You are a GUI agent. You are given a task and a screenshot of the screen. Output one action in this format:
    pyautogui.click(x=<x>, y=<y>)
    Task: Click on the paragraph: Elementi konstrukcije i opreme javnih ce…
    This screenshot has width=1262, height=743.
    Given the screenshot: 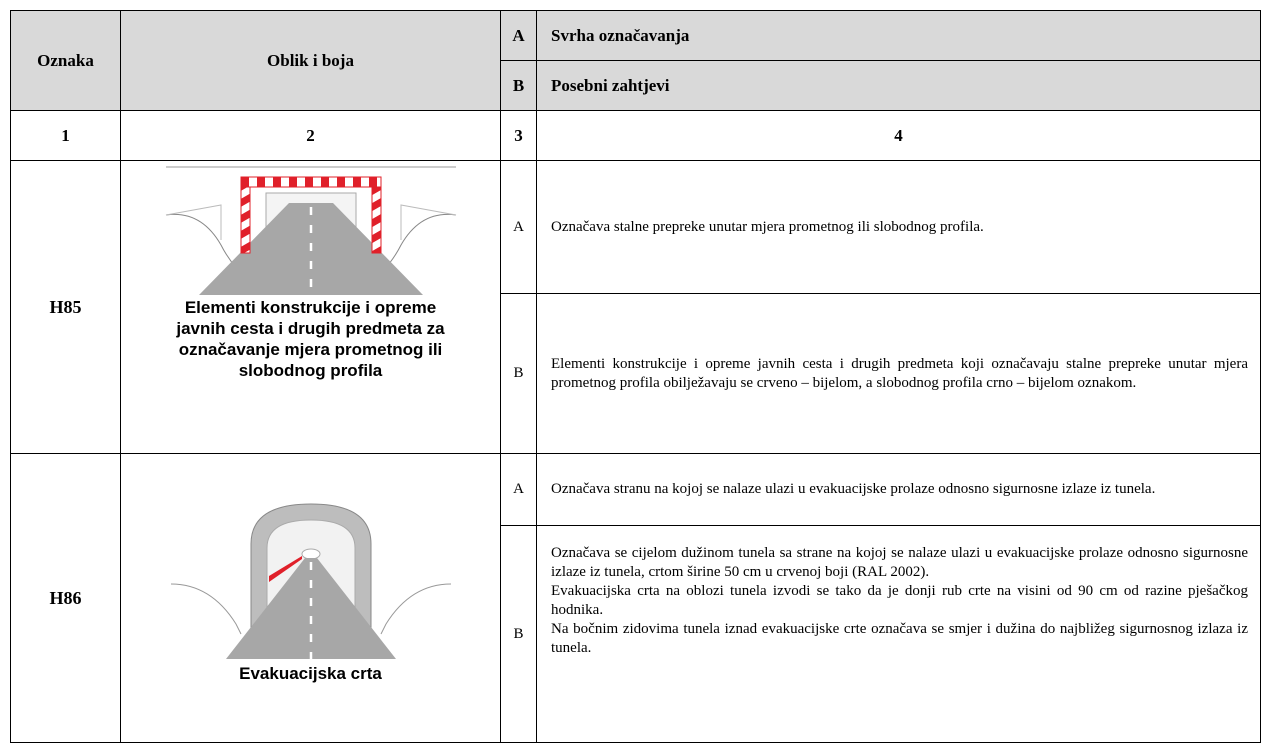 What is the action you would take?
    pyautogui.click(x=899, y=373)
    